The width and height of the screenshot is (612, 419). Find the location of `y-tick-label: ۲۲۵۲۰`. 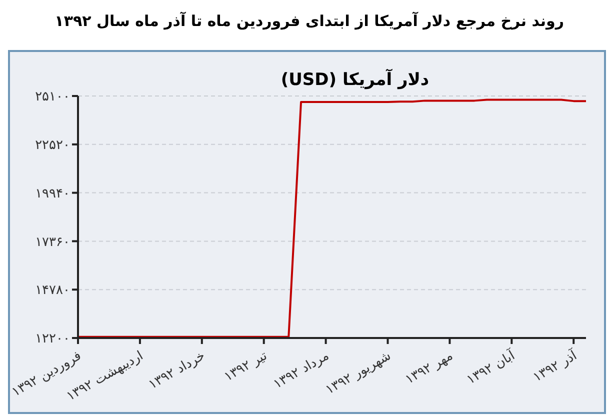

y-tick-label: ۲۲۵۲۰ is located at coordinates (52, 146).